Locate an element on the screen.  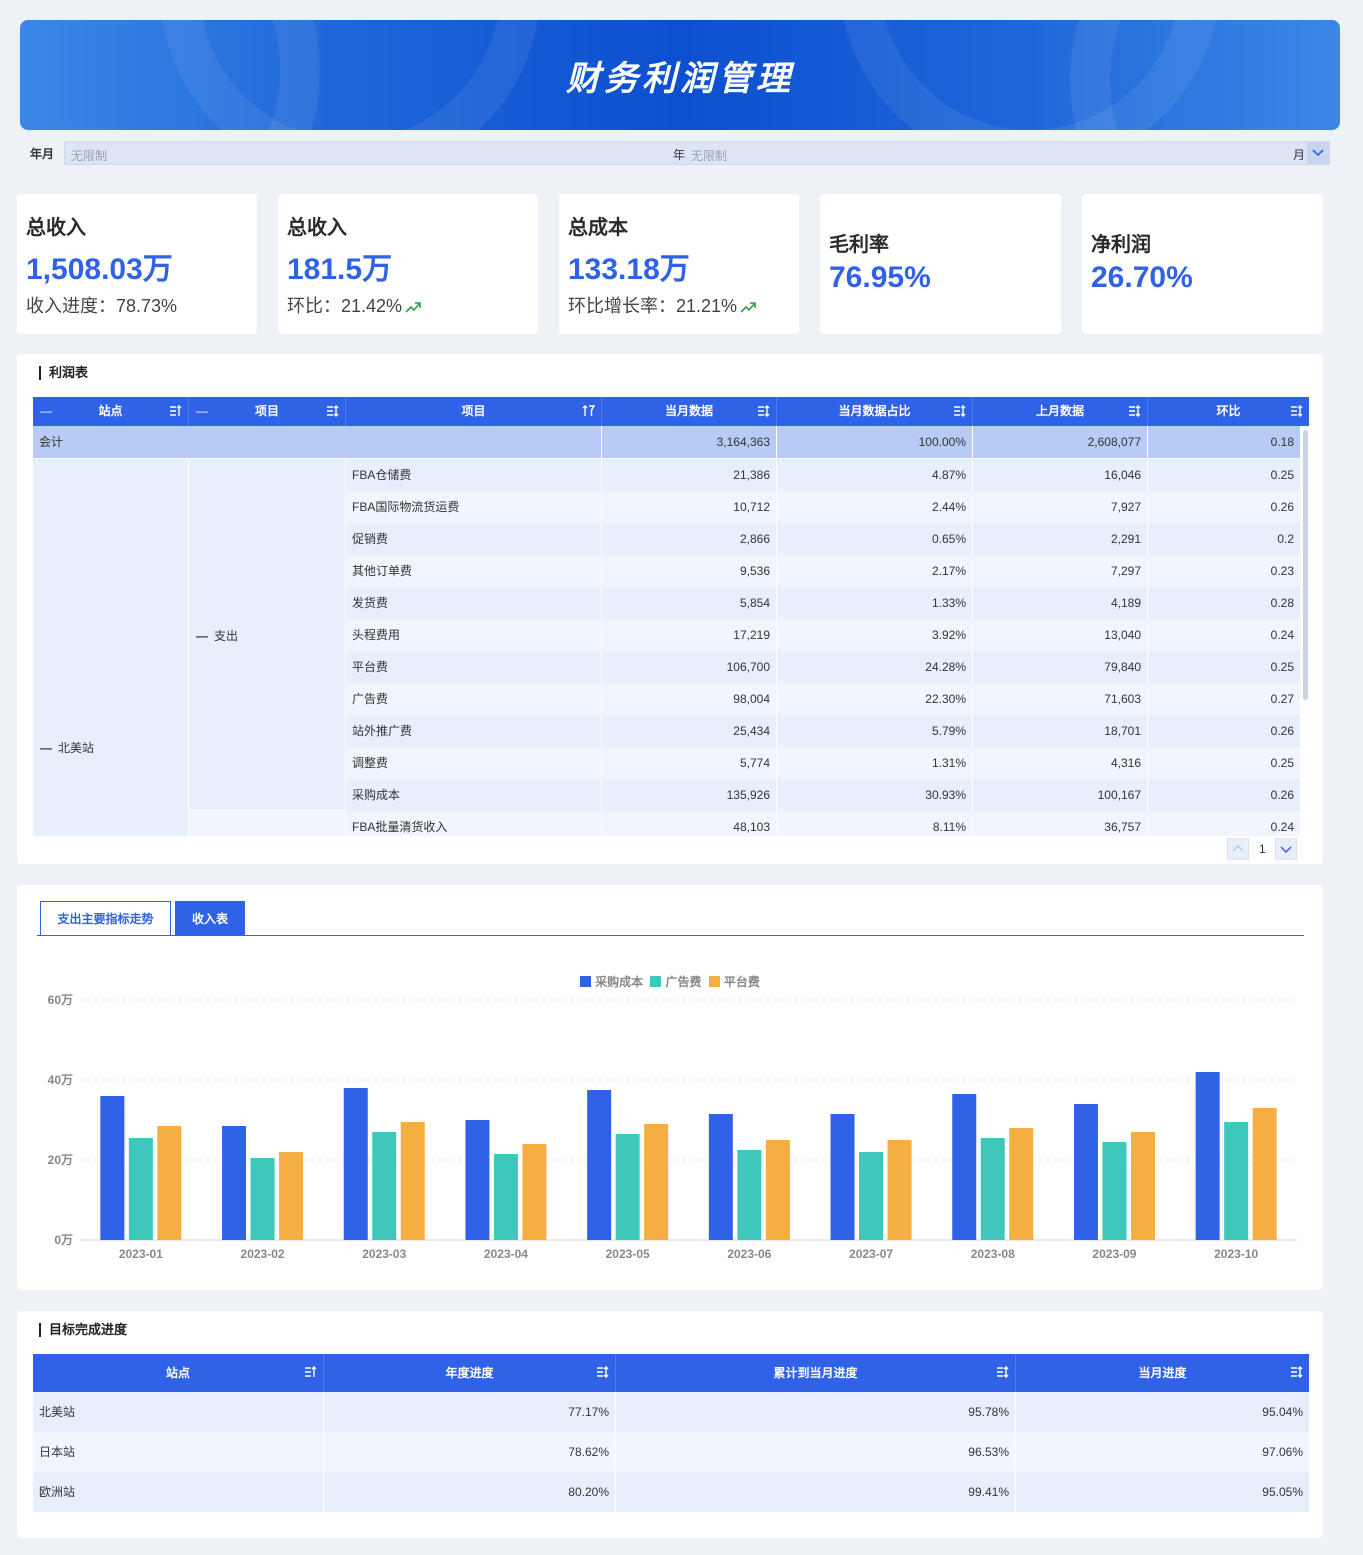
table-row: 广告费 98,004 22.30% 71,603 0.27 is located at coordinates (667, 699).